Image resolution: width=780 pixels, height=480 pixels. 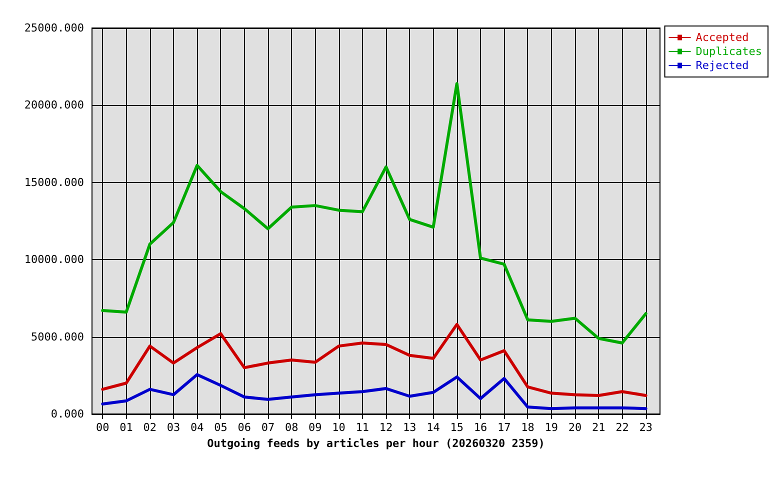 I want to click on x-tick-label: 06, so click(x=244, y=427).